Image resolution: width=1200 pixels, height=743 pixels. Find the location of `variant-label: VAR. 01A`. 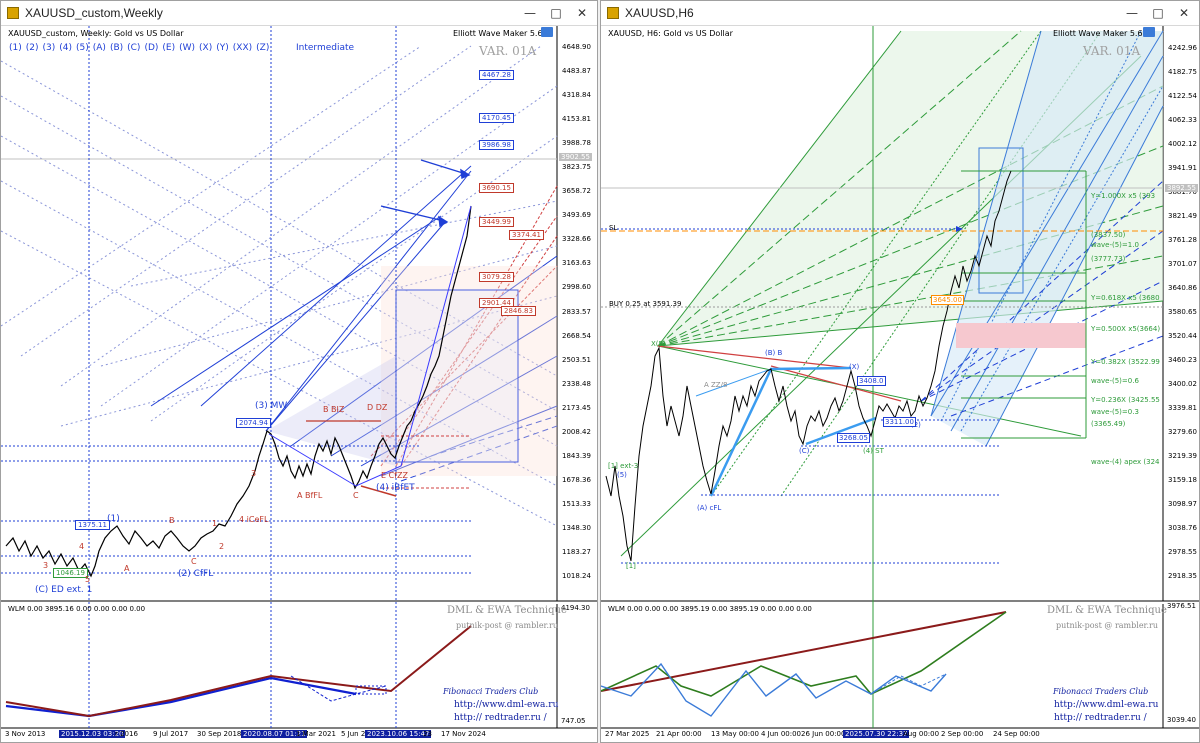

variant-label: VAR. 01A is located at coordinates (1112, 51).